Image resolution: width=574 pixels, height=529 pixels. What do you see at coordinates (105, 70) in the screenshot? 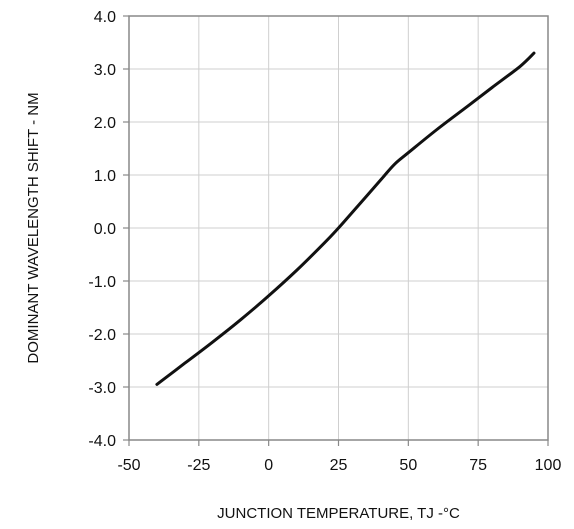
I see `y-tick-label: 3.0` at bounding box center [105, 70].